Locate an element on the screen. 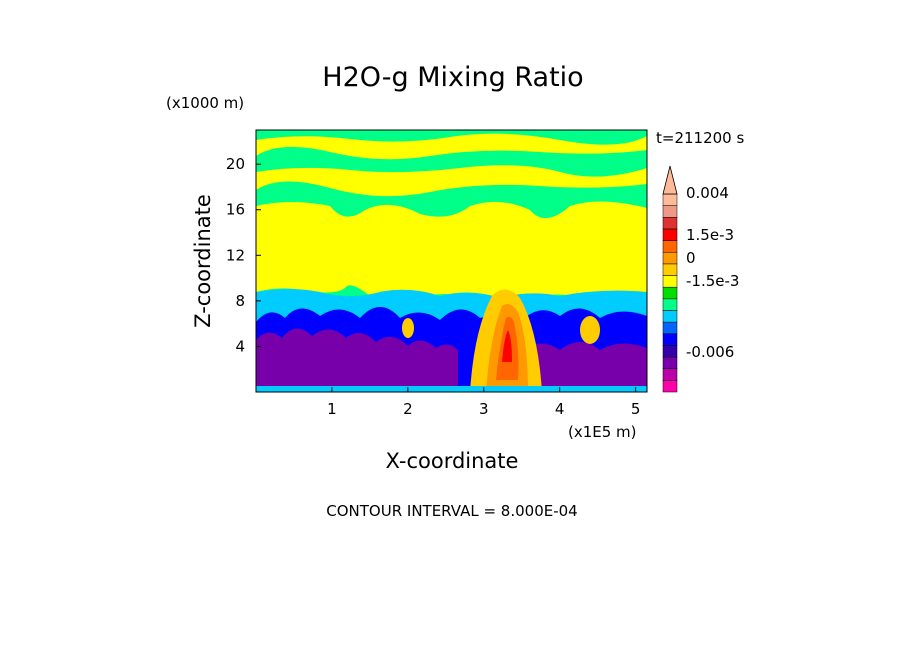 The height and width of the screenshot is (654, 904). colorbar-labels: 0.004 1.5e-3 0 -1.5e-3 -0.006 is located at coordinates (712, 272).